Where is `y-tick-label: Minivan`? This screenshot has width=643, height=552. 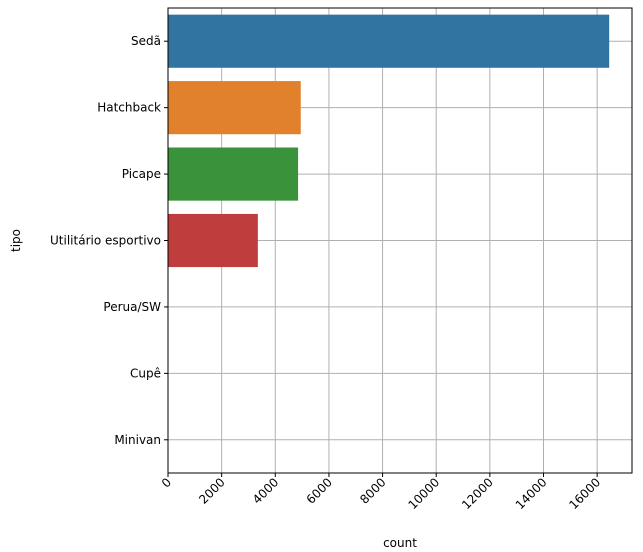
y-tick-label: Minivan is located at coordinates (137, 440).